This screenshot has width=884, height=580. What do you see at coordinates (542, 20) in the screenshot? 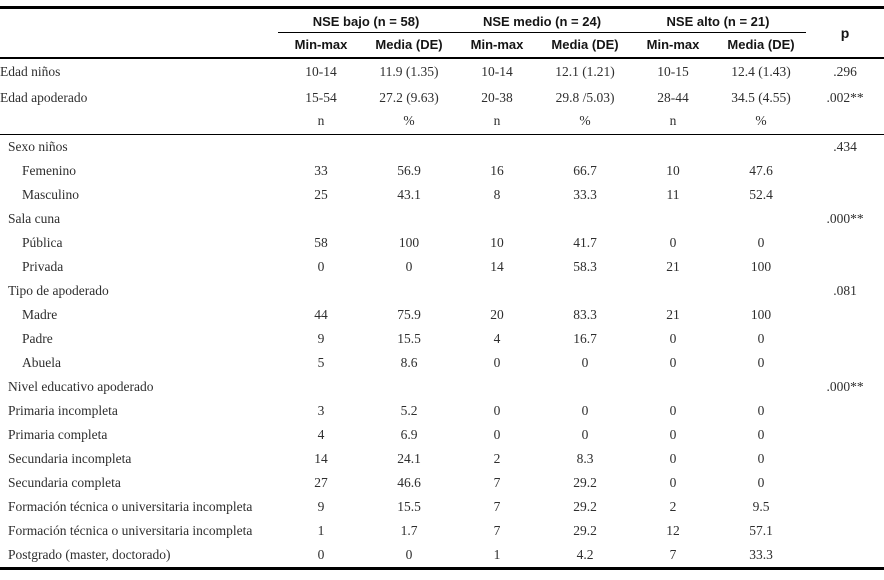
I see `group-header-nse-medio: NSE medio (n = 24)` at bounding box center [542, 20].